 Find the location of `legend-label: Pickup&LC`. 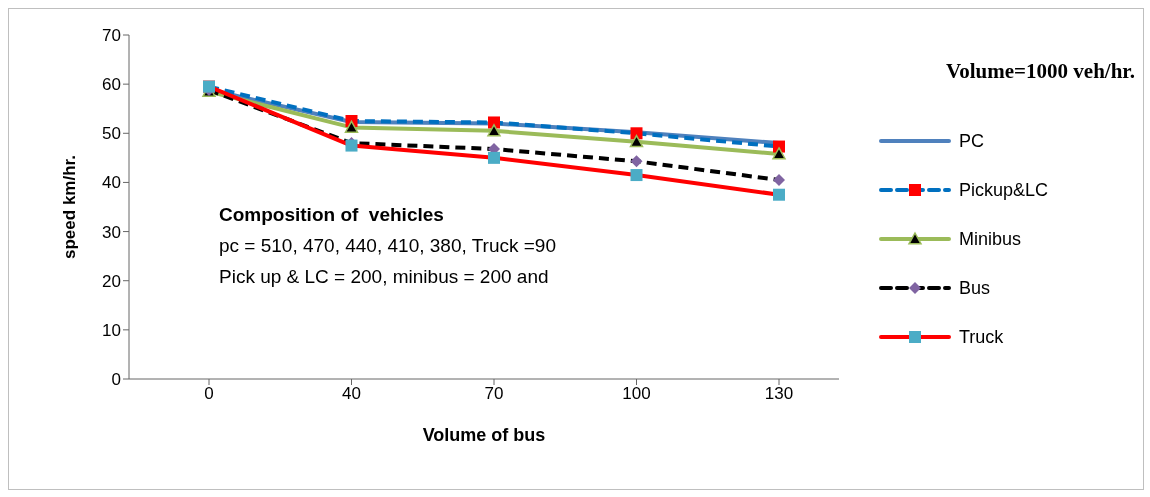

legend-label: Pickup&LC is located at coordinates (1004, 190).